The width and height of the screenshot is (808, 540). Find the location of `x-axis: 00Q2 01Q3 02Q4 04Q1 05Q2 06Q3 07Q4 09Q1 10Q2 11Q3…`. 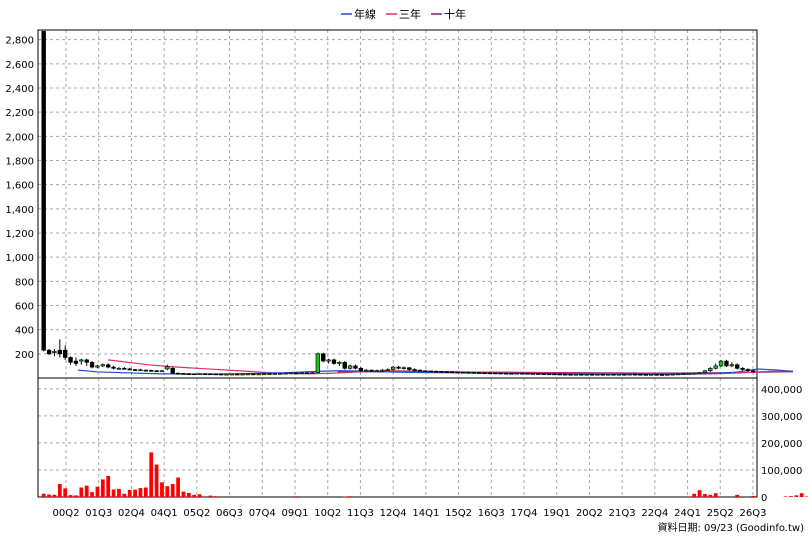

x-axis: 00Q2 01Q3 02Q4 04Q1 05Q2 06Q3 07Q4 09Q1 10Q2 11Q3… is located at coordinates (410, 513).